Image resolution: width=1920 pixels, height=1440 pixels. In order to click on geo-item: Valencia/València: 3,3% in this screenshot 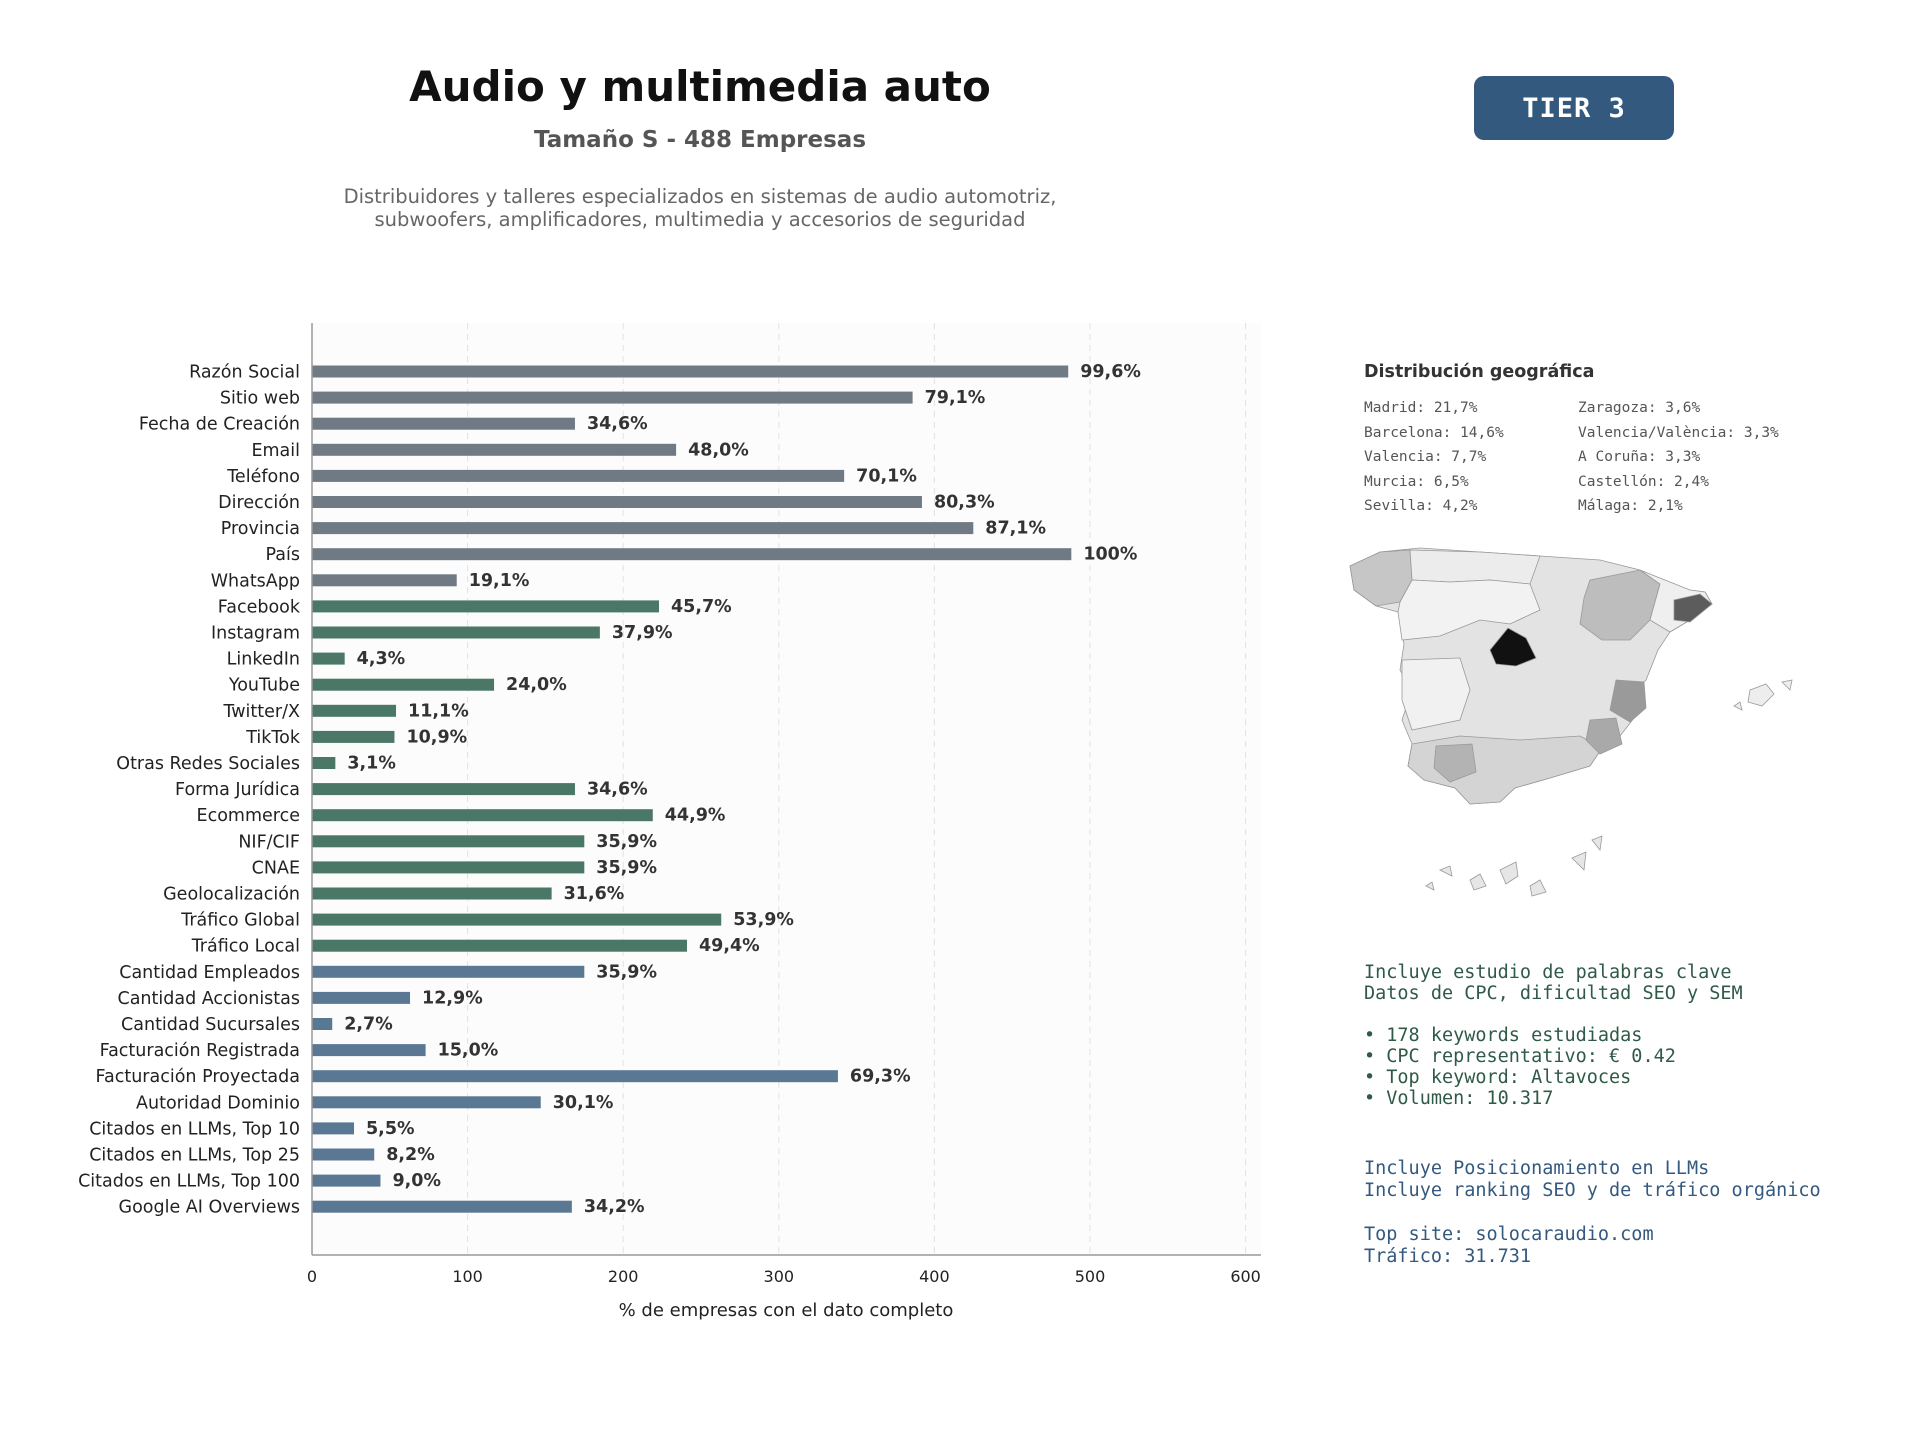, I will do `click(1678, 432)`.